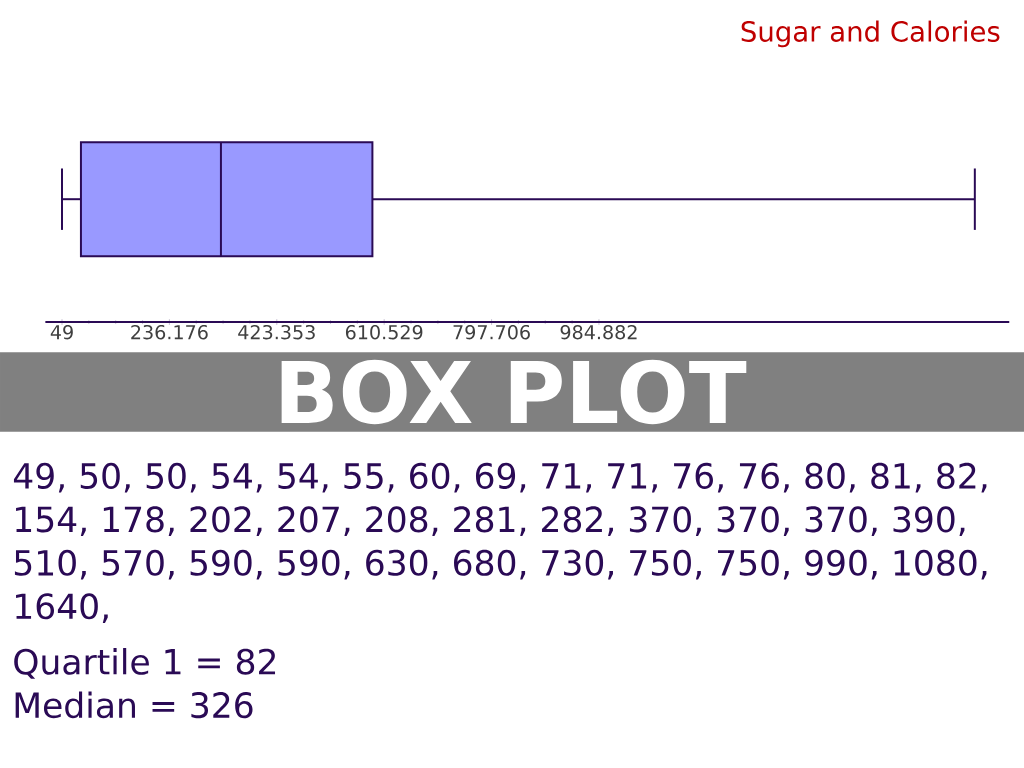 This screenshot has height=768, width=1024. I want to click on text: Quartile 1 = 82, so click(145, 663).